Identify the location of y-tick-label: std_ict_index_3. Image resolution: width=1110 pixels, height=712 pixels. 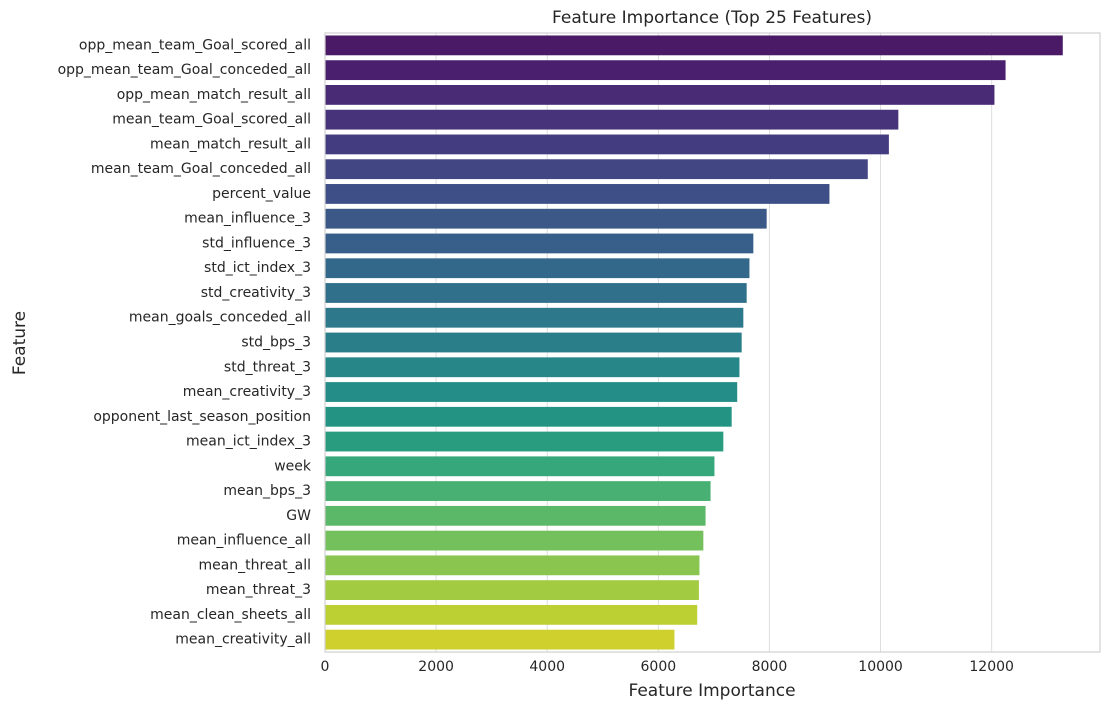
(257, 268).